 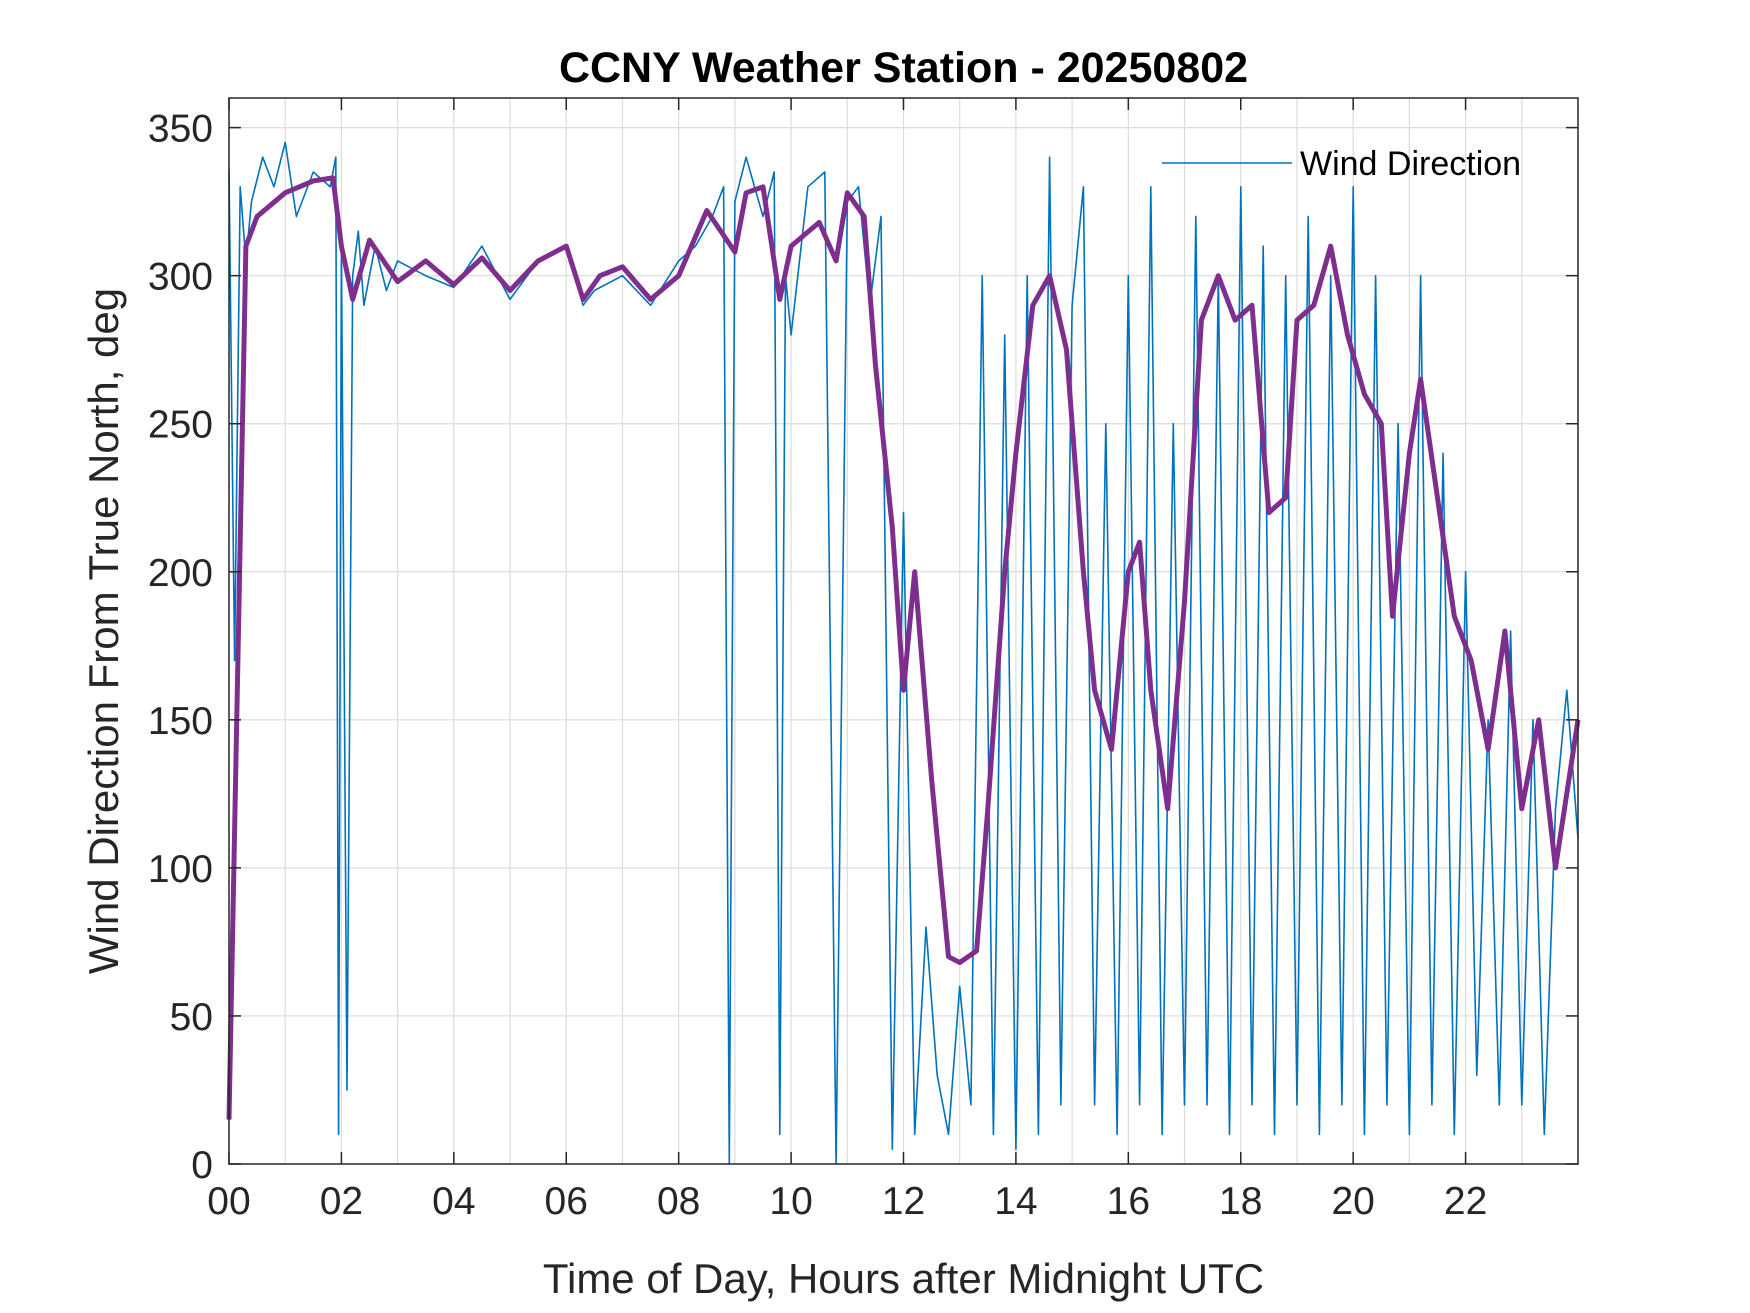 I want to click on x-tick-label: 12, so click(x=903, y=1201).